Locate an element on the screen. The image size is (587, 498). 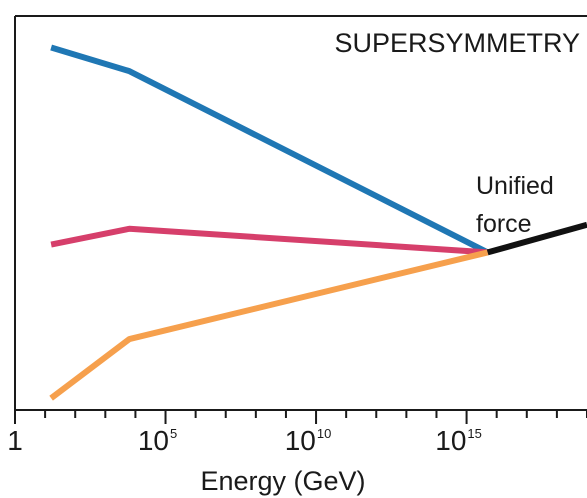
x-tick-label: 1 is located at coordinates (15, 440).